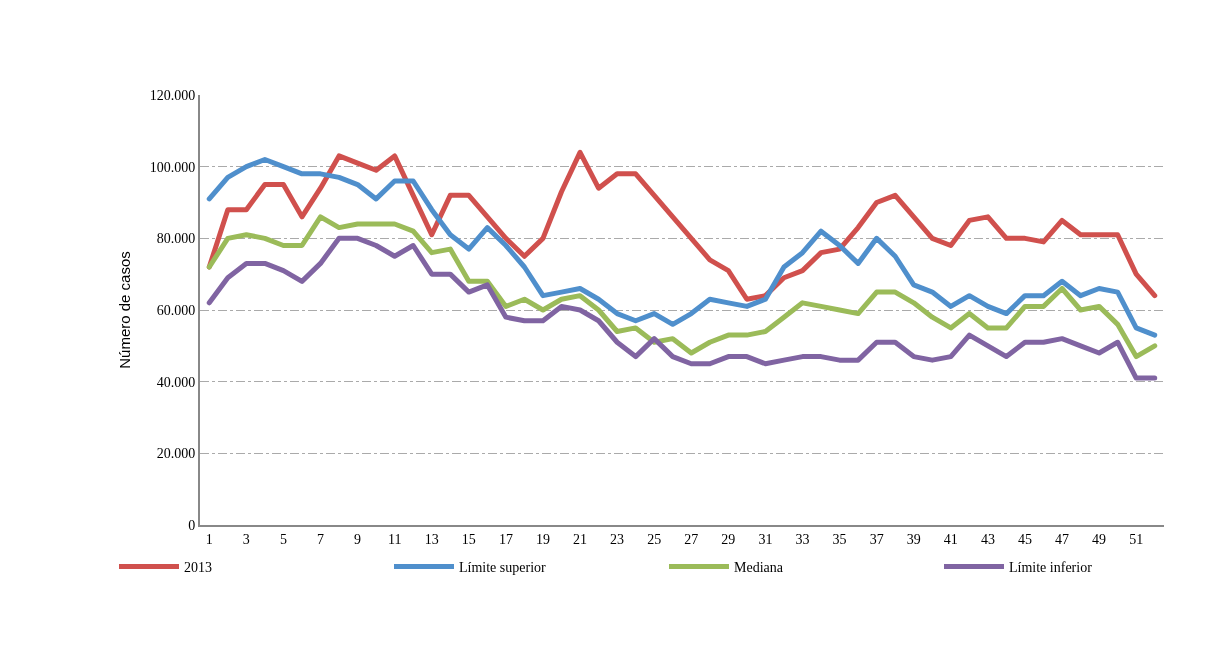  Describe the element at coordinates (198, 567) in the screenshot. I see `legend-label: 2013` at that location.